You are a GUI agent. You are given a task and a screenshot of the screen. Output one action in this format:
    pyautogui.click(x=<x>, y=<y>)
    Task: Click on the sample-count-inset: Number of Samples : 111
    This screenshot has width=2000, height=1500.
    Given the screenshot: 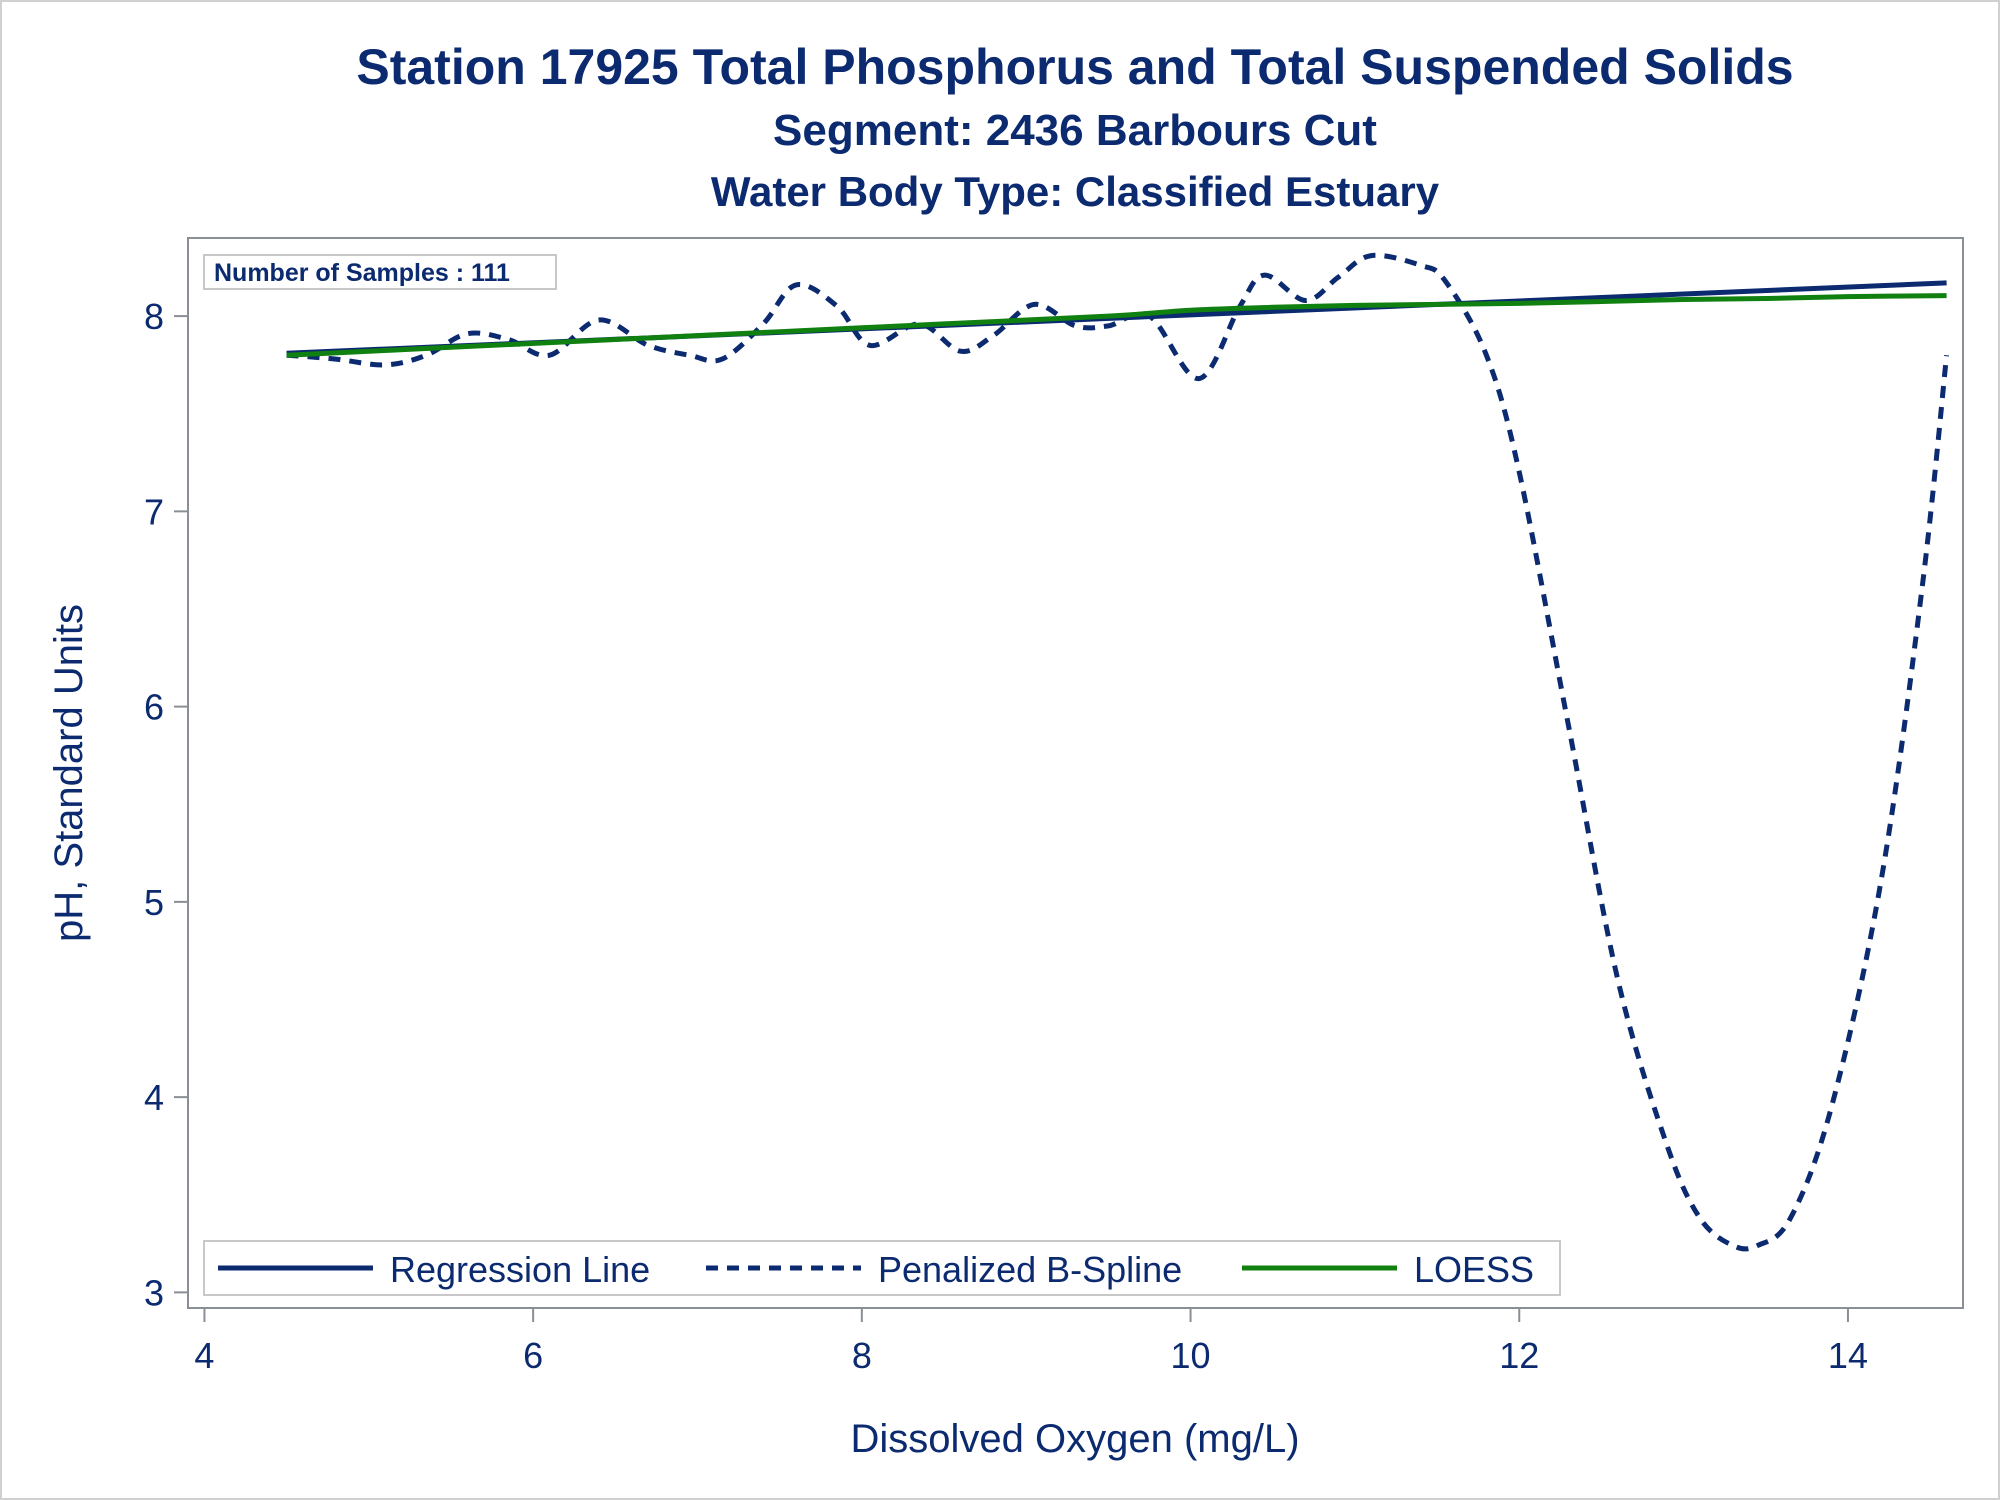 What is the action you would take?
    pyautogui.click(x=380, y=272)
    